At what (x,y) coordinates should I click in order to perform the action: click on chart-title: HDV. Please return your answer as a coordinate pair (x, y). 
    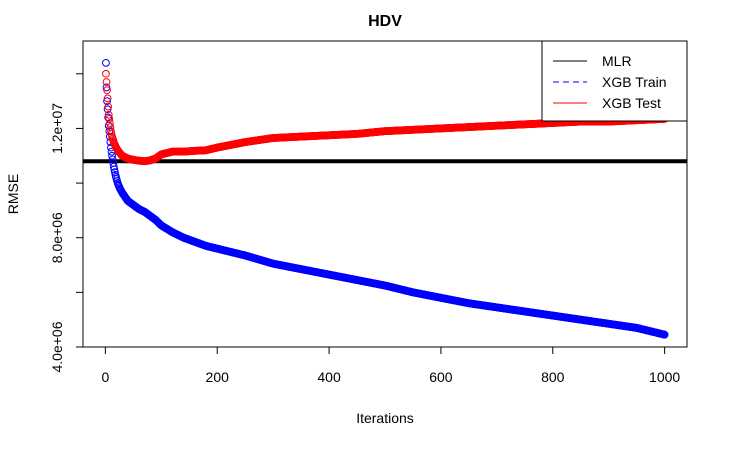
    Looking at the image, I should click on (385, 21).